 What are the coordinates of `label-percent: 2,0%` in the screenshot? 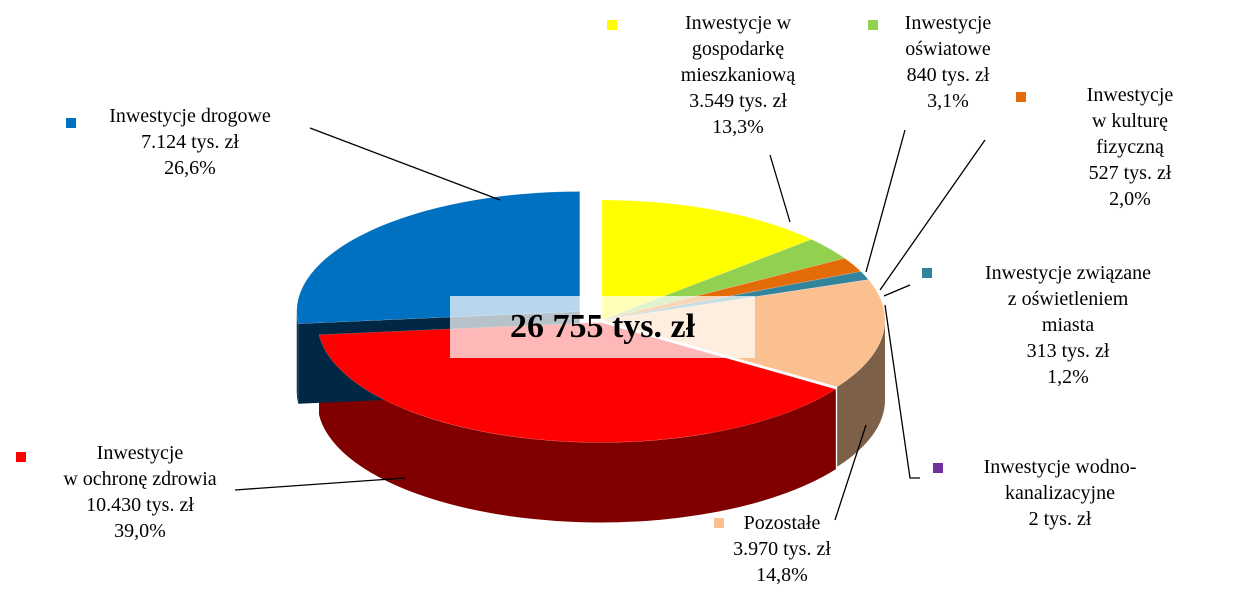 It's located at (1130, 199).